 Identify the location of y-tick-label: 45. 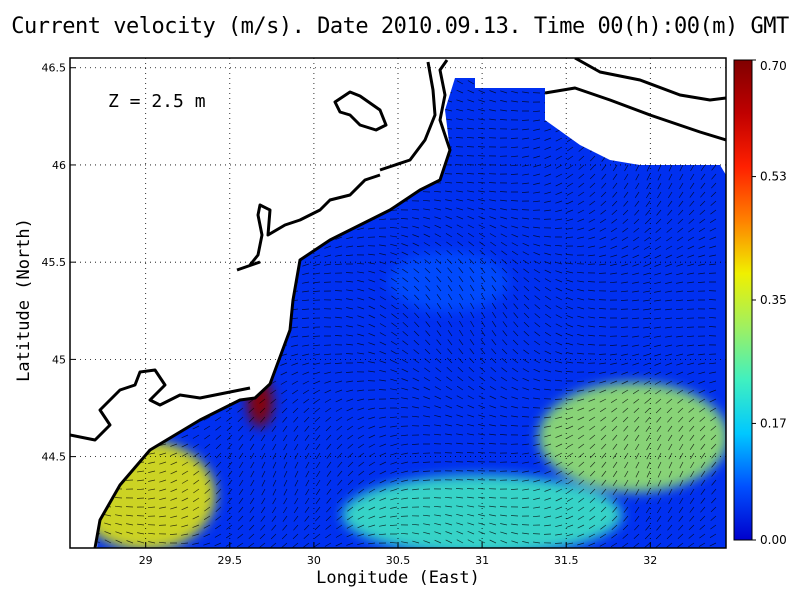
(59, 359).